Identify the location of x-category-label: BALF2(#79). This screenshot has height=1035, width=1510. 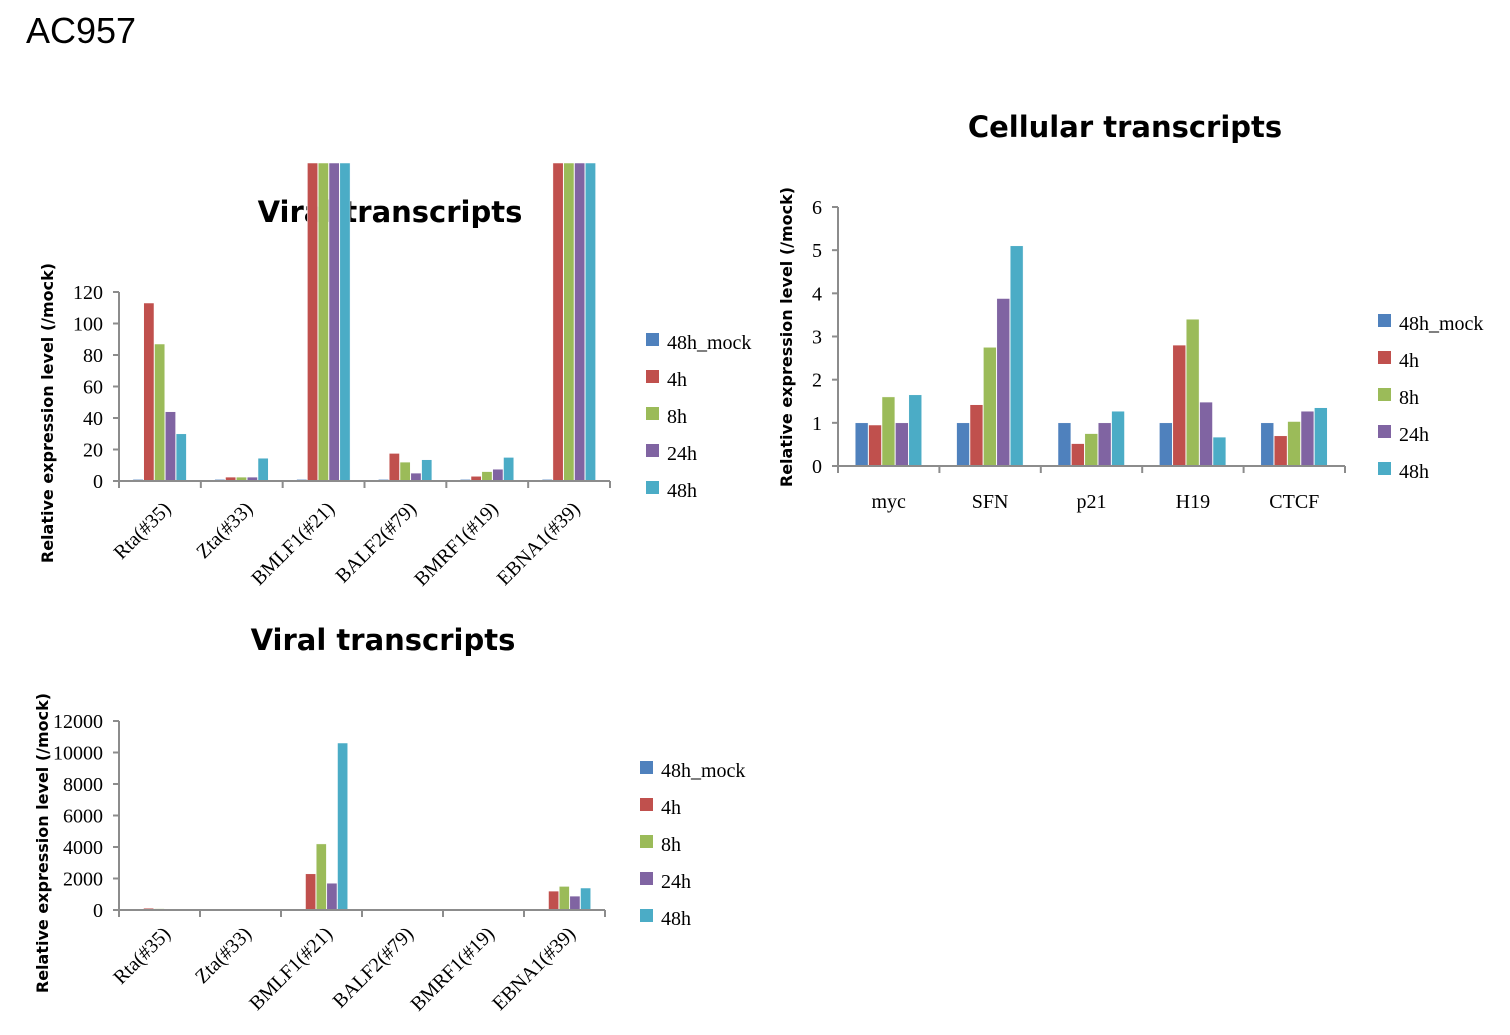
(373, 967).